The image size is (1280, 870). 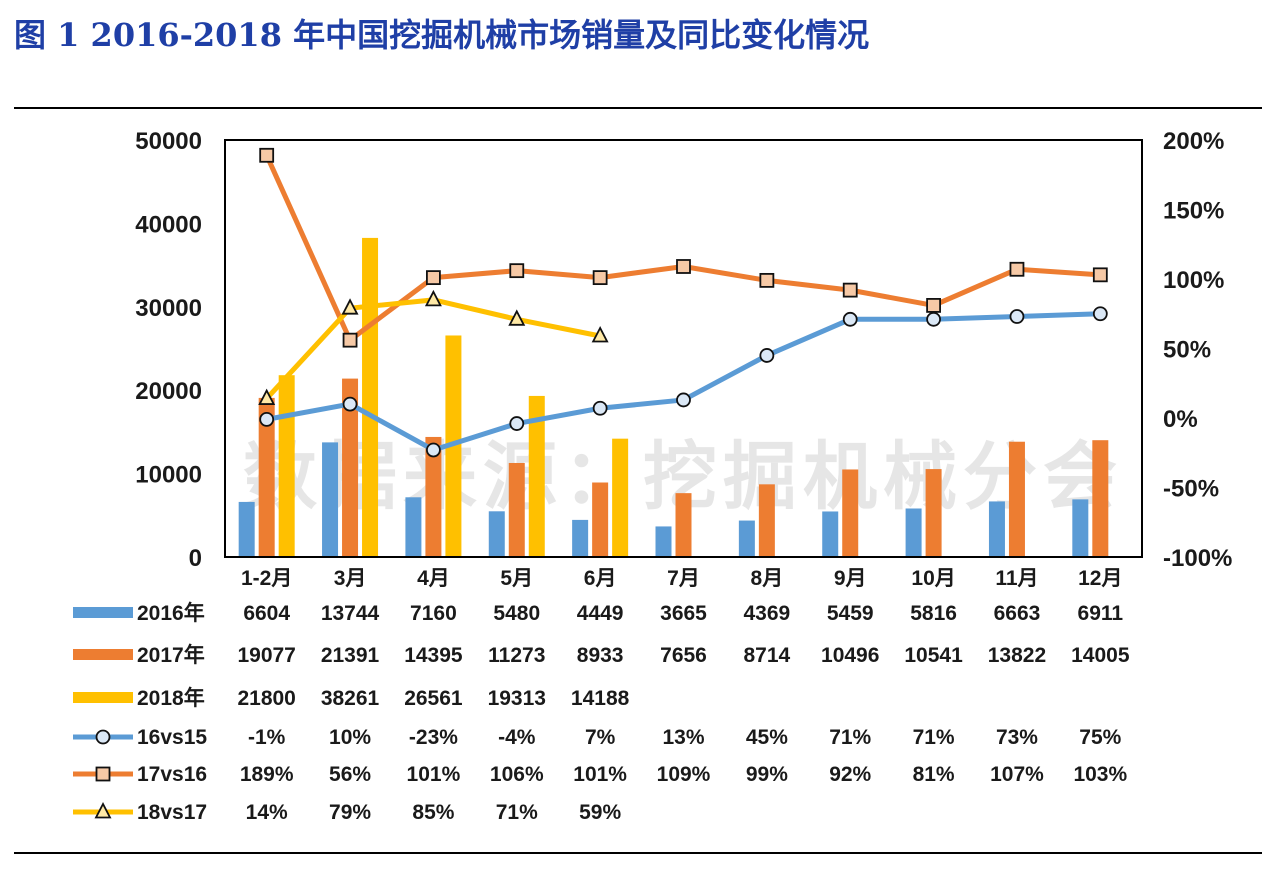 I want to click on y2-tick-label: 100%, so click(x=1193, y=280).